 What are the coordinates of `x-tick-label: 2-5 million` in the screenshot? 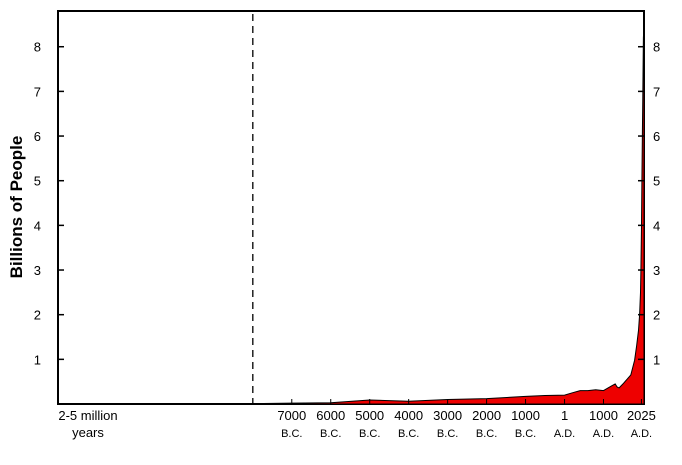 It's located at (87, 415).